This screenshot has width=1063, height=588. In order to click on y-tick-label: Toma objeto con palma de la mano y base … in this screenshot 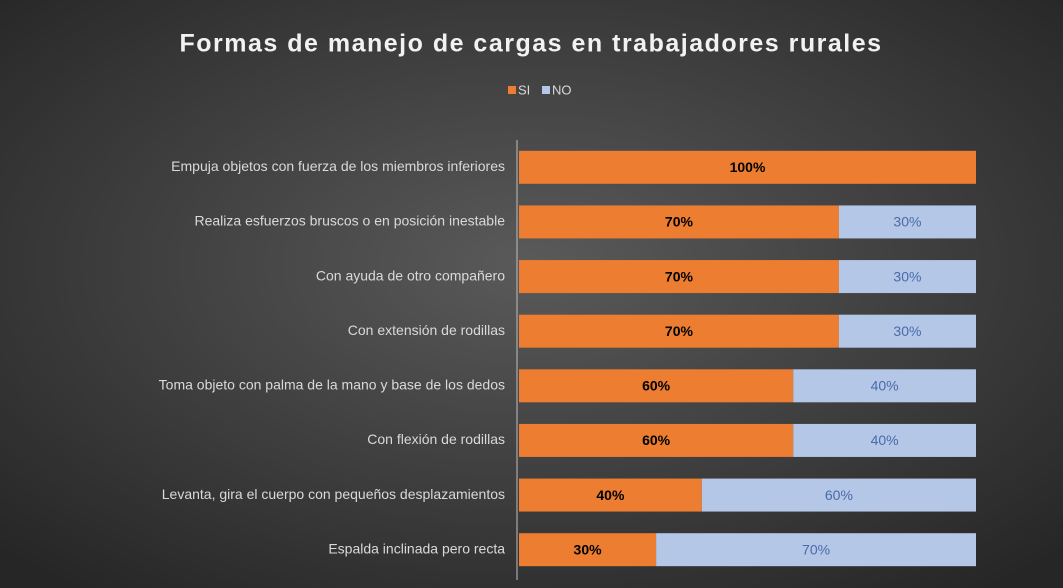, I will do `click(332, 385)`.